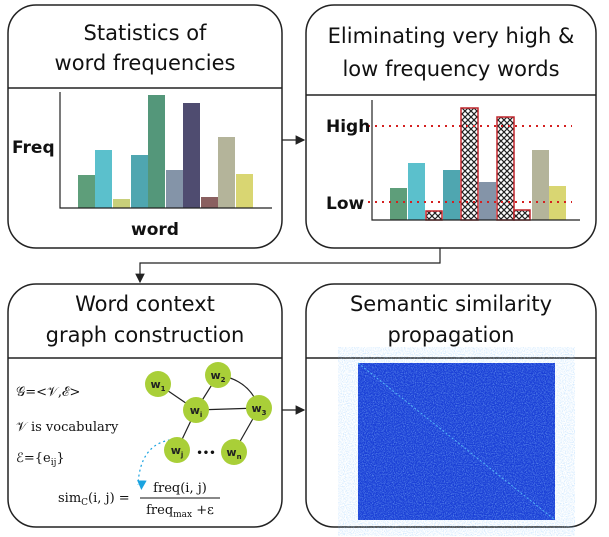  I want to click on panel-title: Eliminating very high &, so click(451, 36).